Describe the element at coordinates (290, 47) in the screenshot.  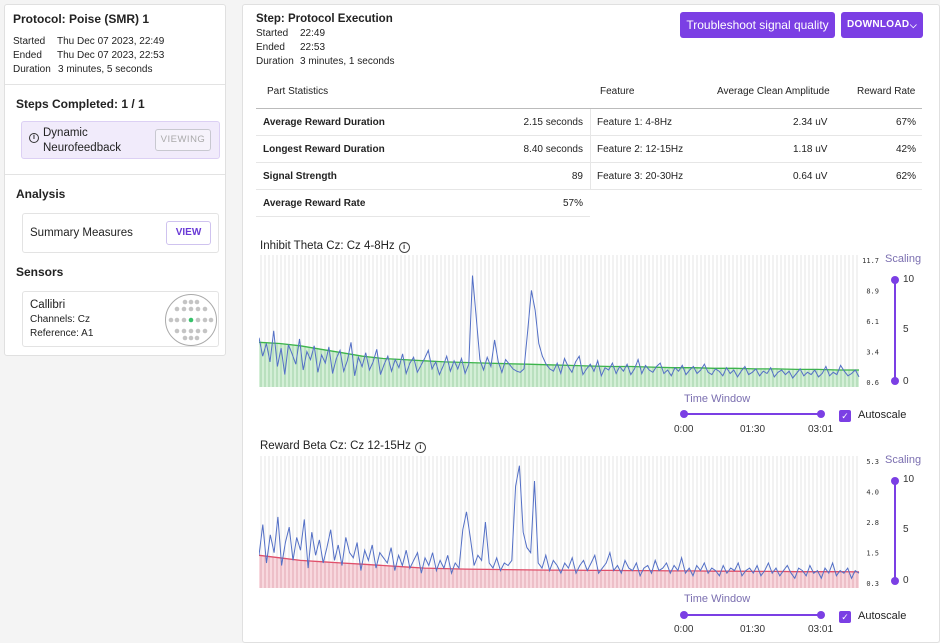
I see `step-ended: Ended 22:53` at that location.